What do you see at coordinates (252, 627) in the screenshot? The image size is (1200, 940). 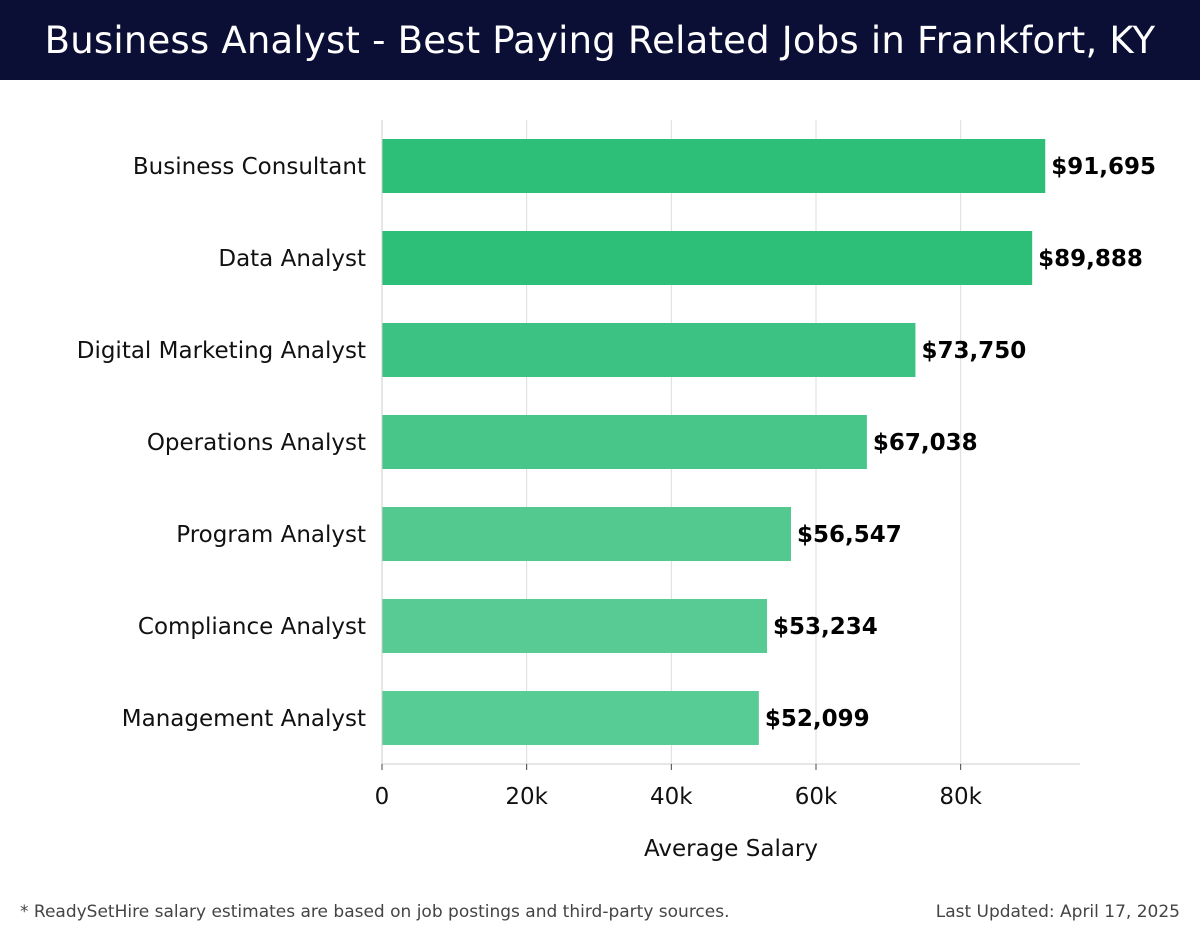 I see `category-label: Compliance Analyst` at bounding box center [252, 627].